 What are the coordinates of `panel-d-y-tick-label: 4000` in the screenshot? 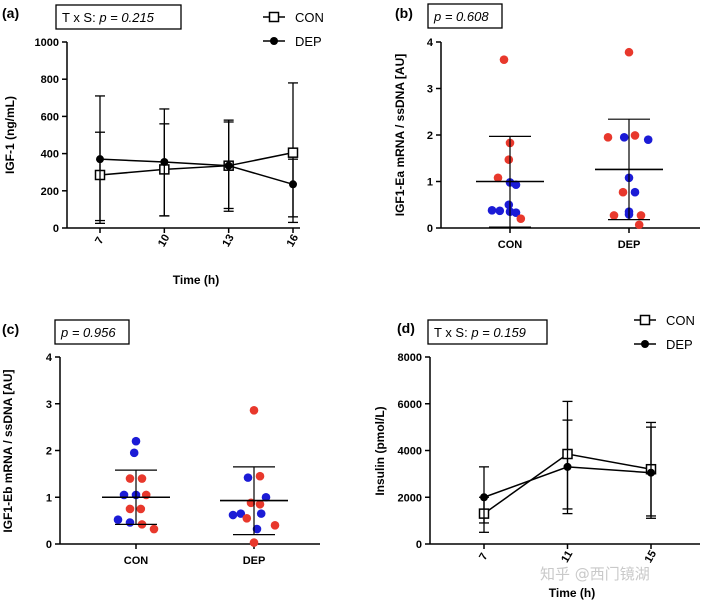 It's located at (410, 452).